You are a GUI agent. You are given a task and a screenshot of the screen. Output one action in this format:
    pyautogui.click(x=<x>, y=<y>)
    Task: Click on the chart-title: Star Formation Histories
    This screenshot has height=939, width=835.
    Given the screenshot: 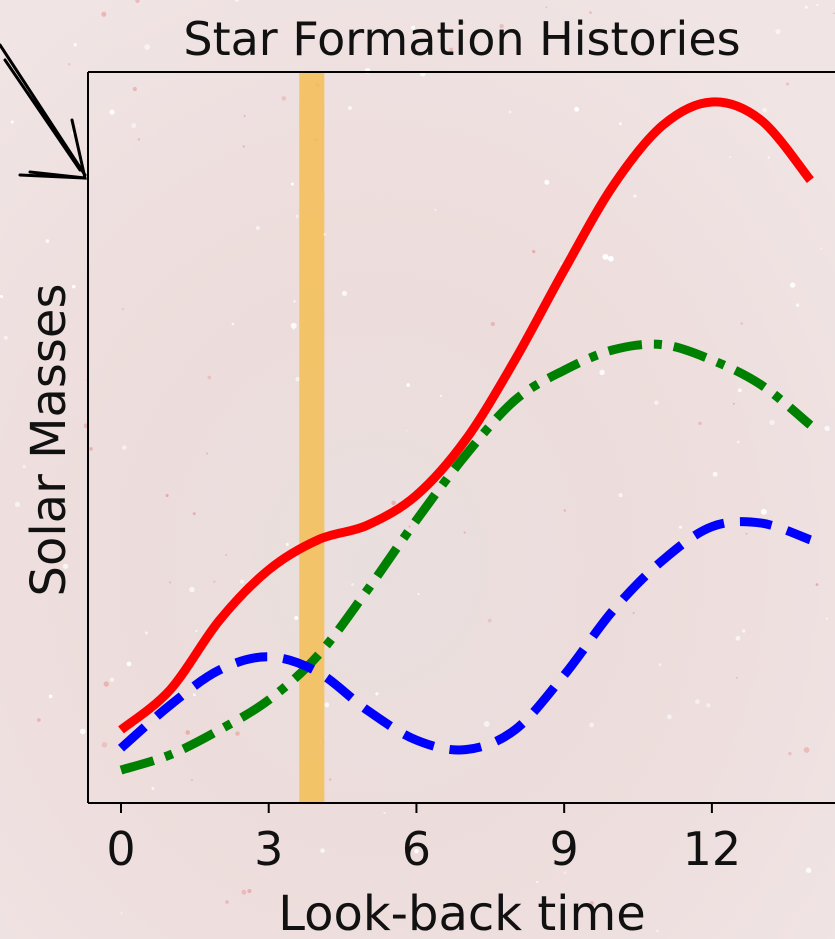 What is the action you would take?
    pyautogui.click(x=461, y=39)
    